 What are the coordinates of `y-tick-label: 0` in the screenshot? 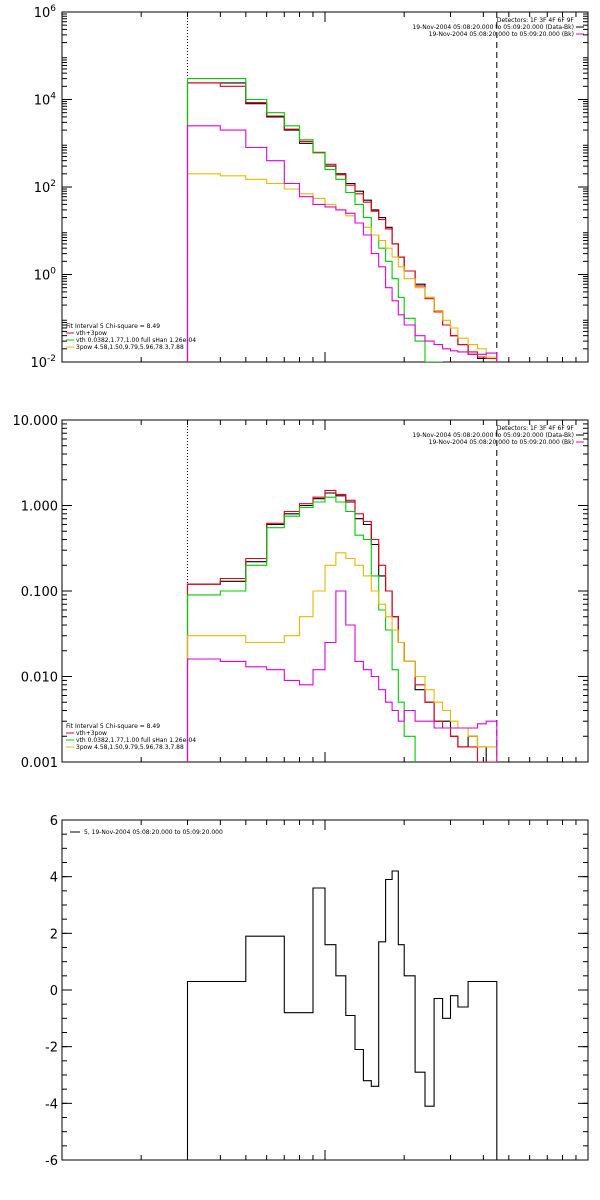 It's located at (54, 991).